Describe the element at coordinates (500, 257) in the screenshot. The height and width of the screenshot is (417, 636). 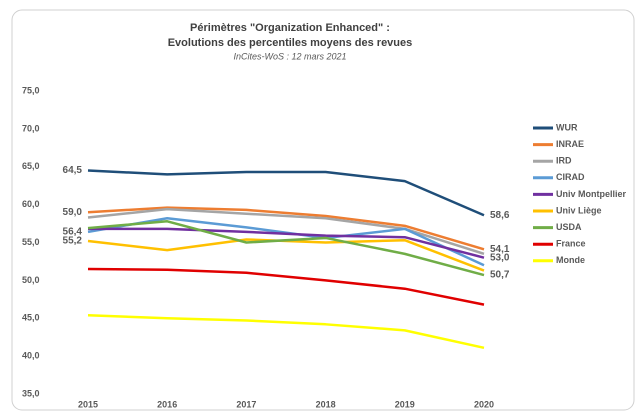
I see `data-label: 53,0` at that location.